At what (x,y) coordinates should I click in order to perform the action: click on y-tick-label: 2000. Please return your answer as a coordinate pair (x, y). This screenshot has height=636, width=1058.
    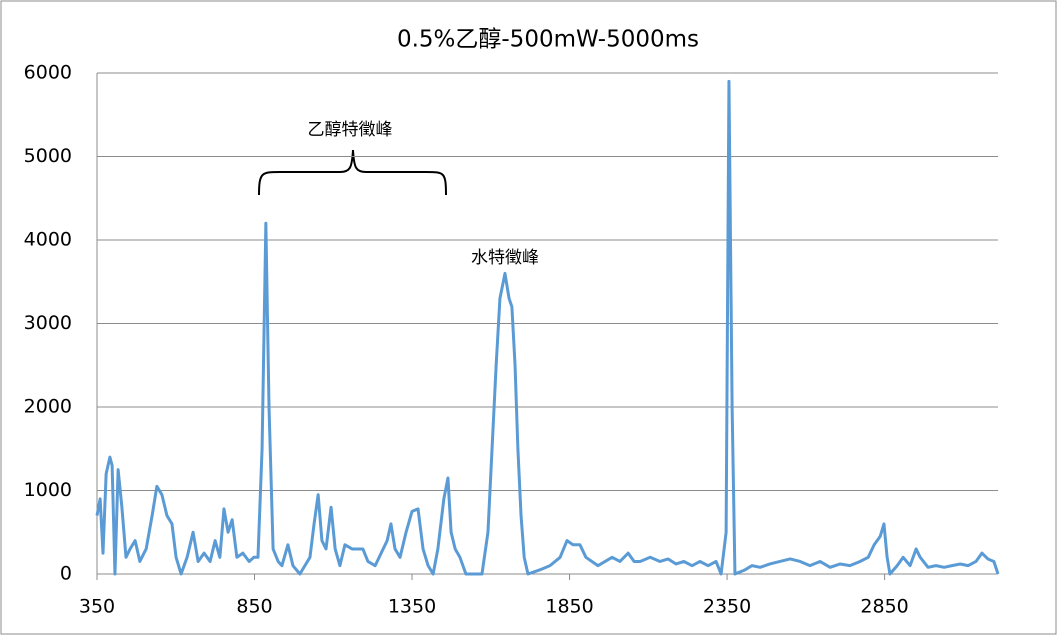
    Looking at the image, I should click on (48, 407).